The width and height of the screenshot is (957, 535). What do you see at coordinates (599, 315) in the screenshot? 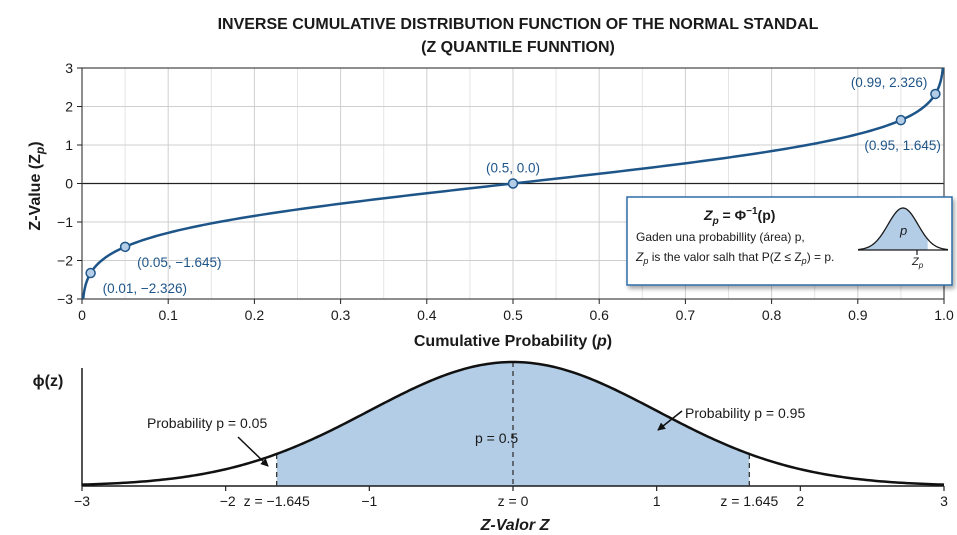
I see `x-tick-label: 0.6` at bounding box center [599, 315].